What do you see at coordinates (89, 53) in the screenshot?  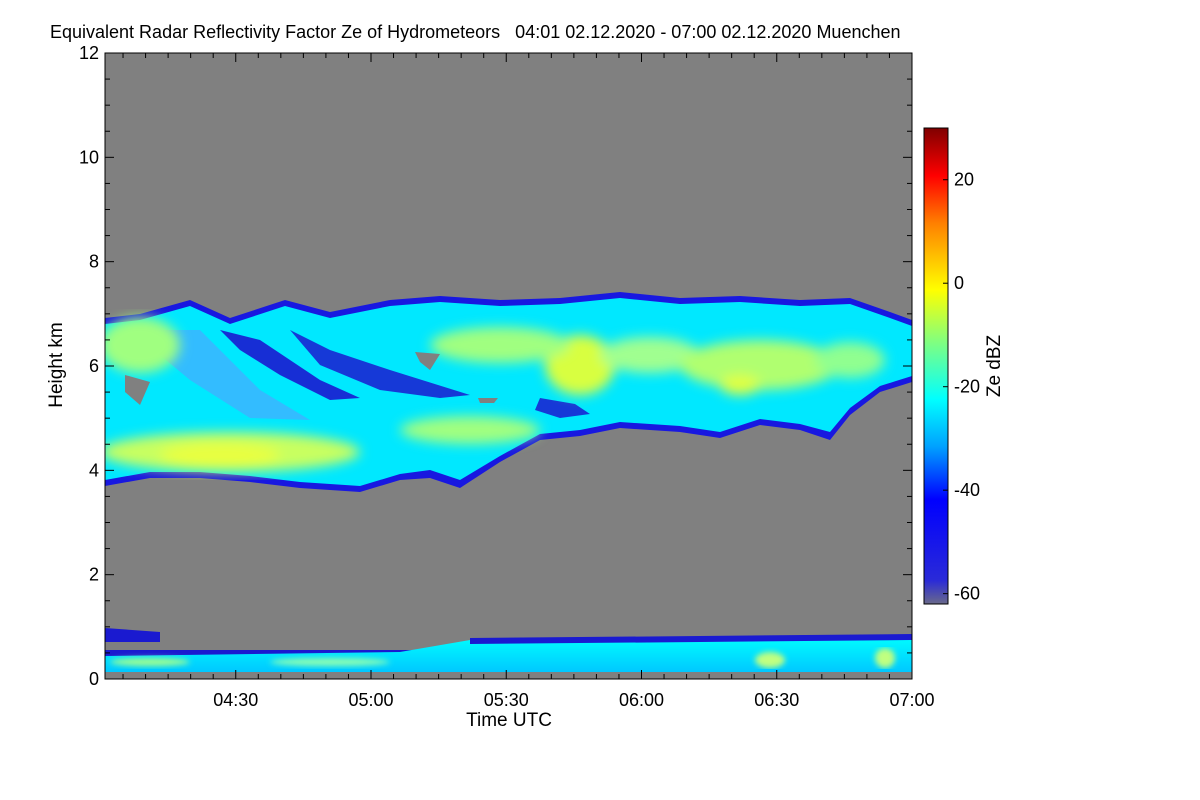 I see `y-tick-label: 12` at bounding box center [89, 53].